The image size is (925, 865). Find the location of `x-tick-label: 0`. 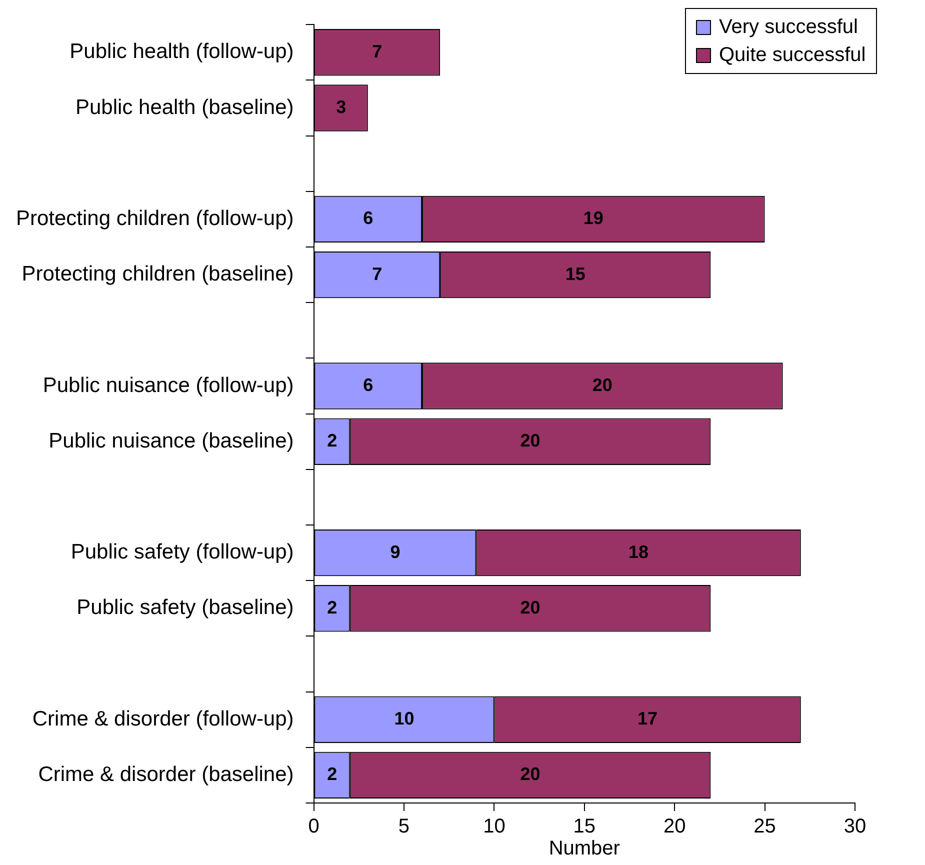

x-tick-label: 0 is located at coordinates (314, 827).